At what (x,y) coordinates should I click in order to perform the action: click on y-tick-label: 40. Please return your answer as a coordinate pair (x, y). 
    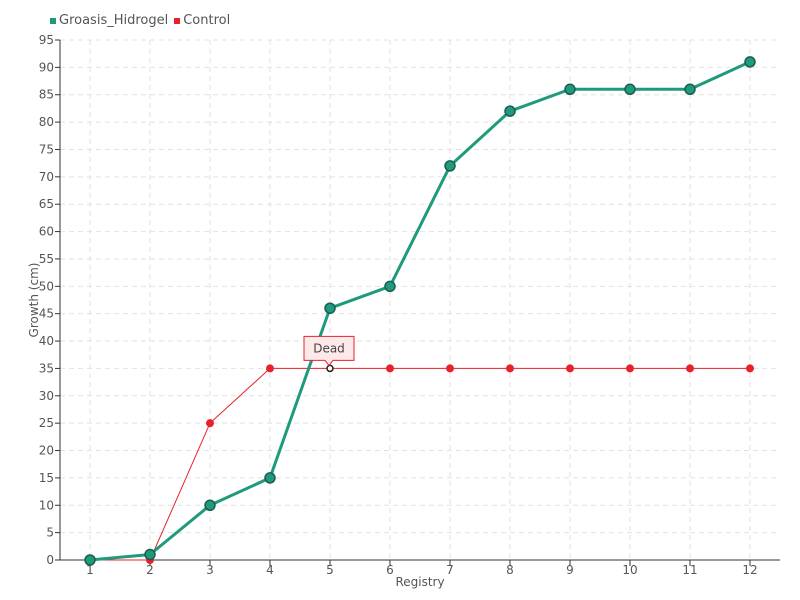
    Looking at the image, I should click on (46, 341).